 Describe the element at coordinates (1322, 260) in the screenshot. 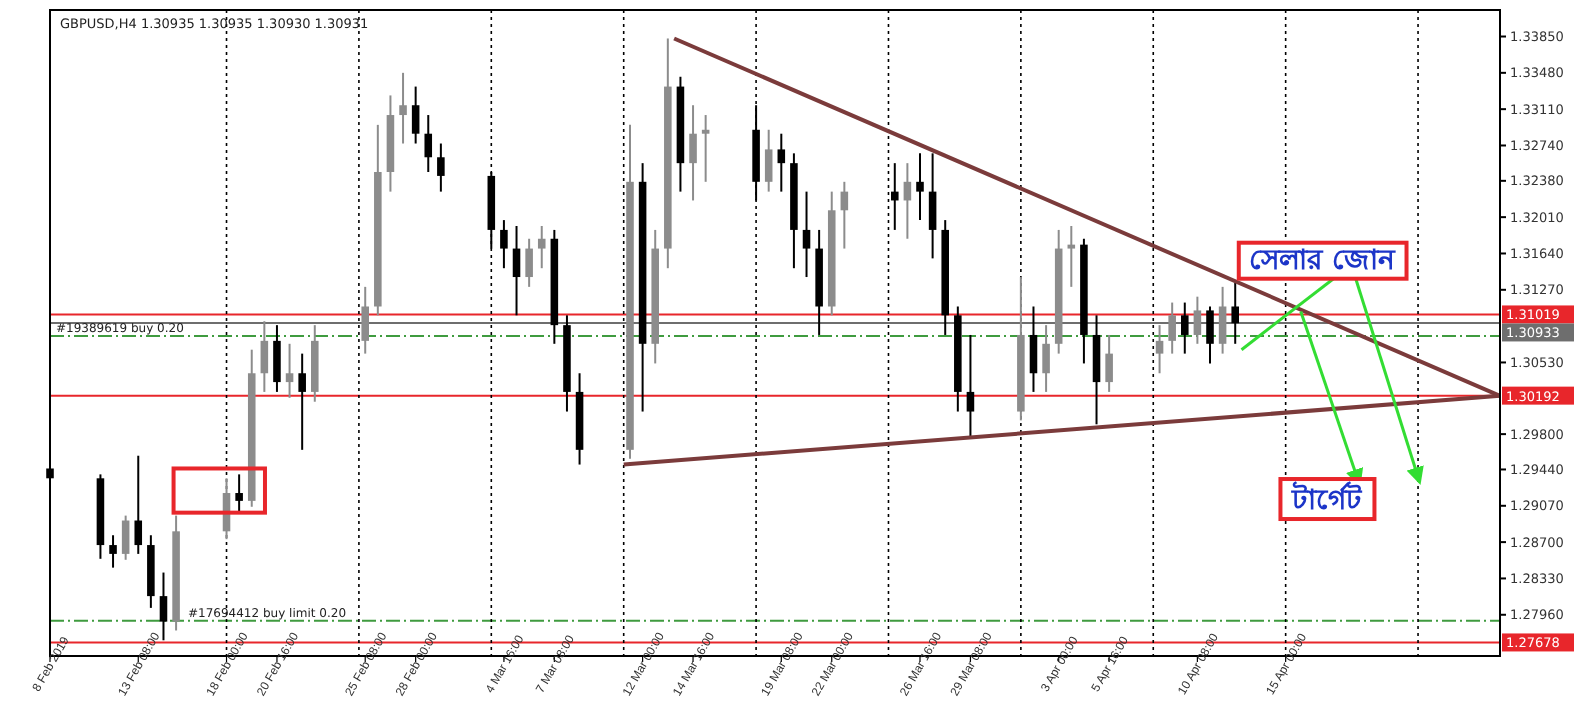

I see `annotation: সেলার জোন` at that location.